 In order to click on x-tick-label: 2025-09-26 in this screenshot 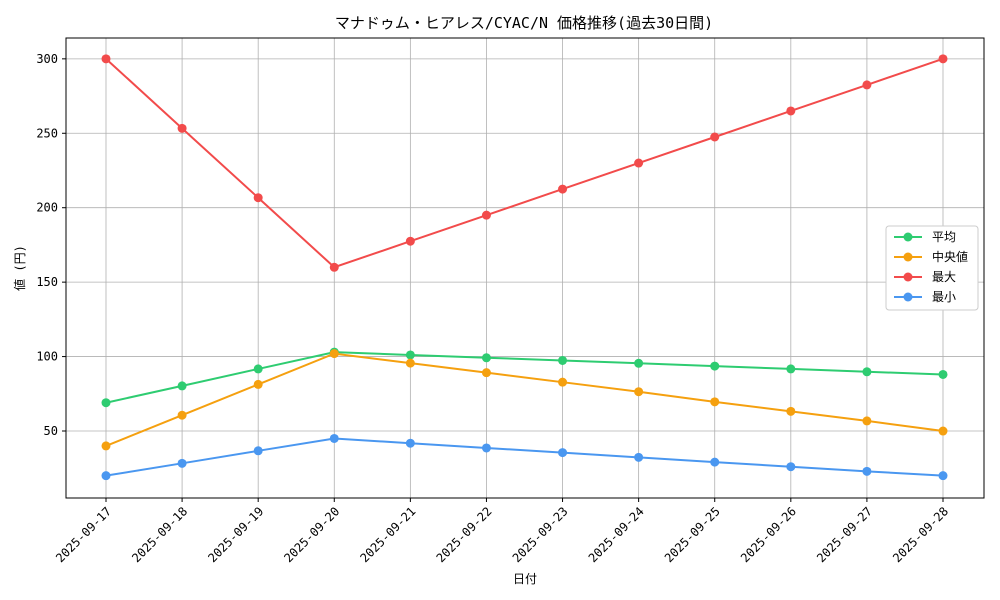, I will do `click(768, 534)`.